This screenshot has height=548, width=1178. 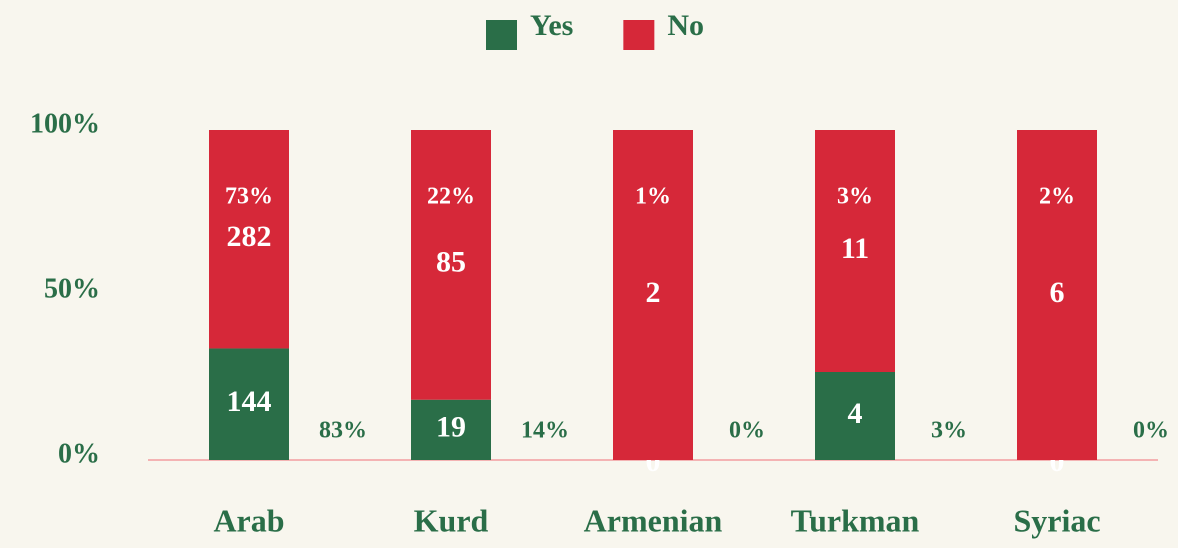 What do you see at coordinates (451, 262) in the screenshot?
I see `value-label: 85` at bounding box center [451, 262].